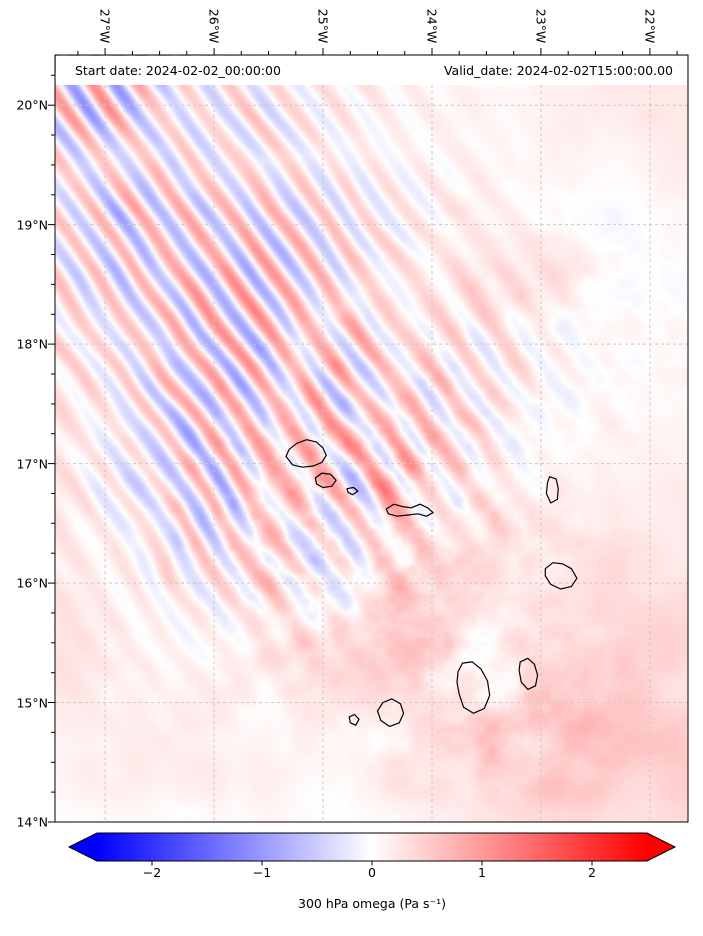 Image resolution: width=703 pixels, height=936 pixels. What do you see at coordinates (214, 26) in the screenshot?
I see `lon-tick-label: 26°W` at bounding box center [214, 26].